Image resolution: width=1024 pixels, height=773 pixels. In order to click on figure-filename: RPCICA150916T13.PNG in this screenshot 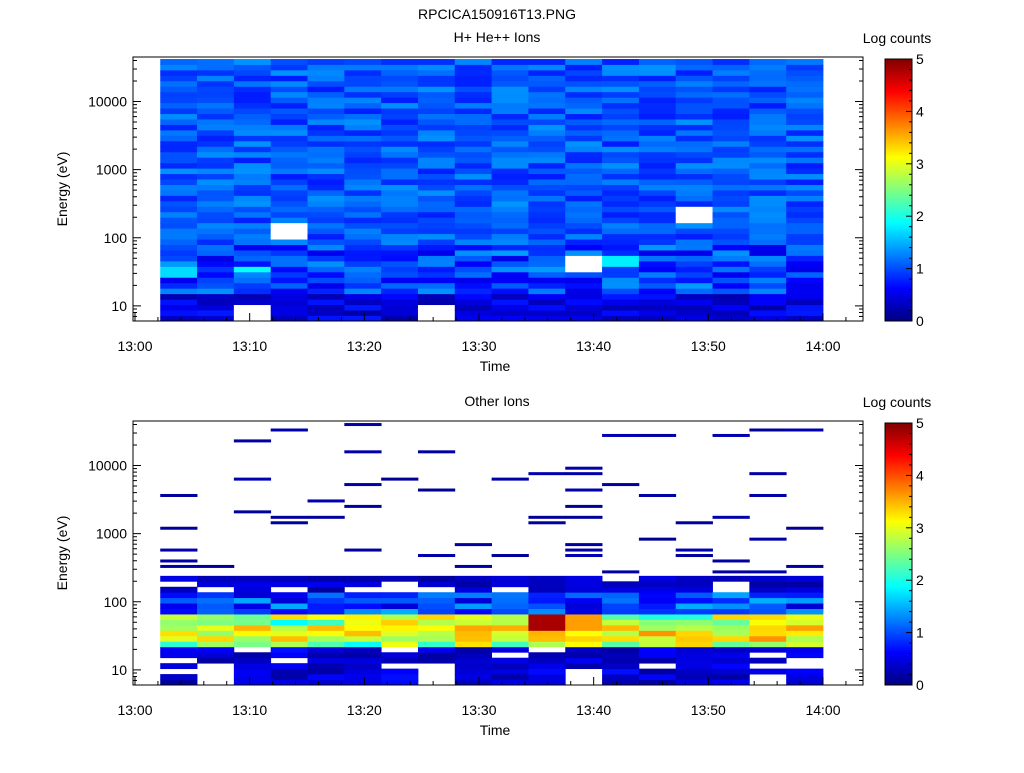, I will do `click(497, 14)`.